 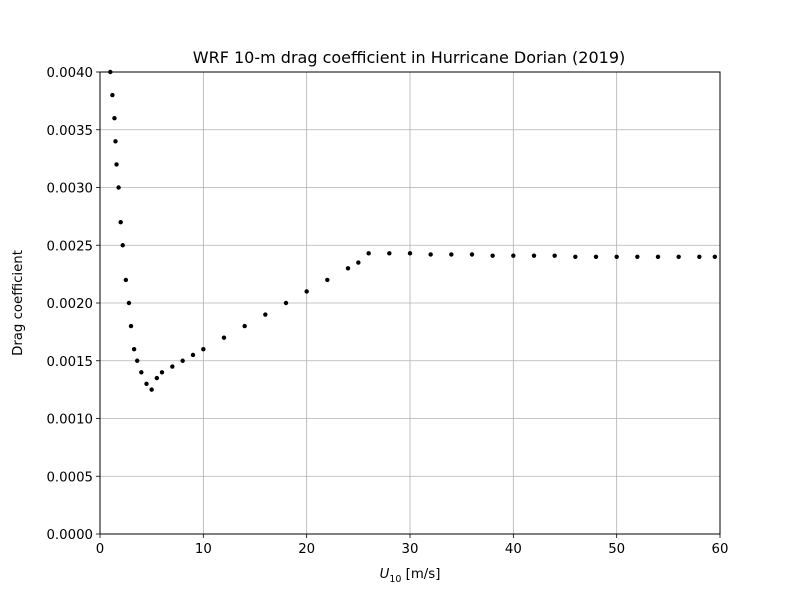 I want to click on y-axis-label: Drag coefficient, so click(x=18, y=303).